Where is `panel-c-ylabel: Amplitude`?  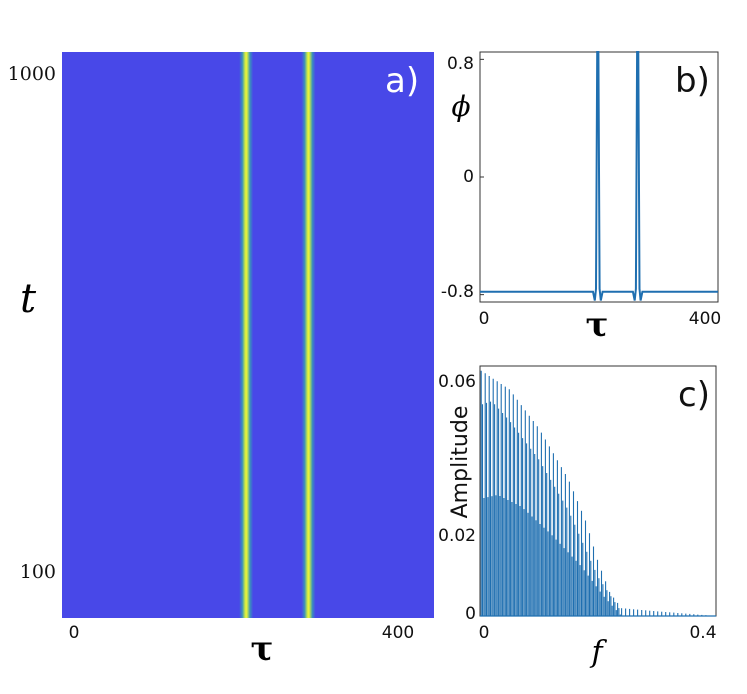
panel-c-ylabel: Amplitude is located at coordinates (460, 462).